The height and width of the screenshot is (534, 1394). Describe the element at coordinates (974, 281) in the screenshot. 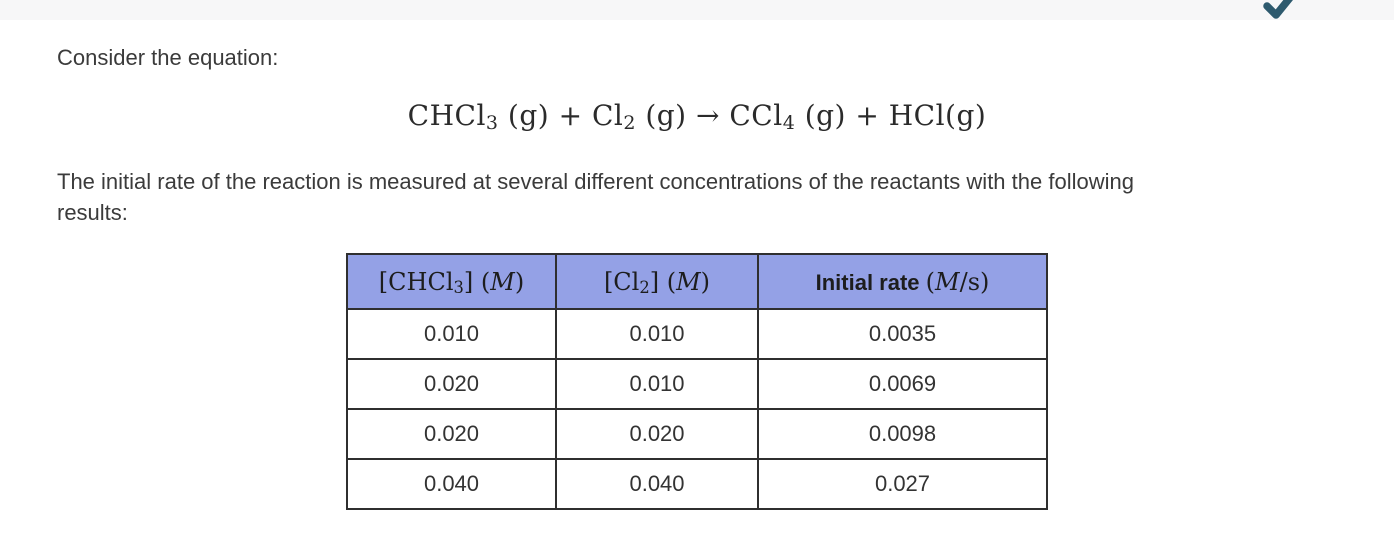

I see `text-segment: /s)` at that location.